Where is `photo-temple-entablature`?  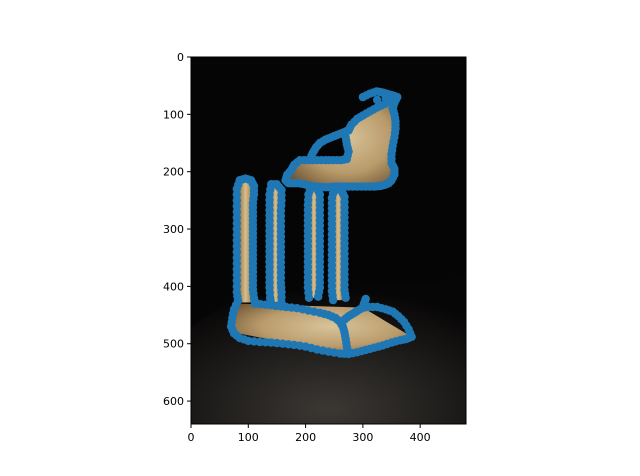 photo-temple-entablature is located at coordinates (341, 142).